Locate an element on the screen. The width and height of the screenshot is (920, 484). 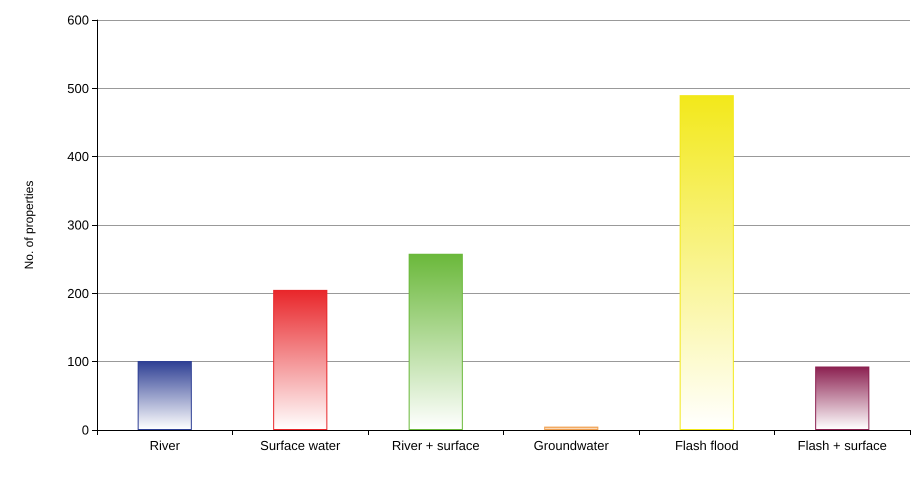
x-tick-label: Surface water is located at coordinates (301, 445).